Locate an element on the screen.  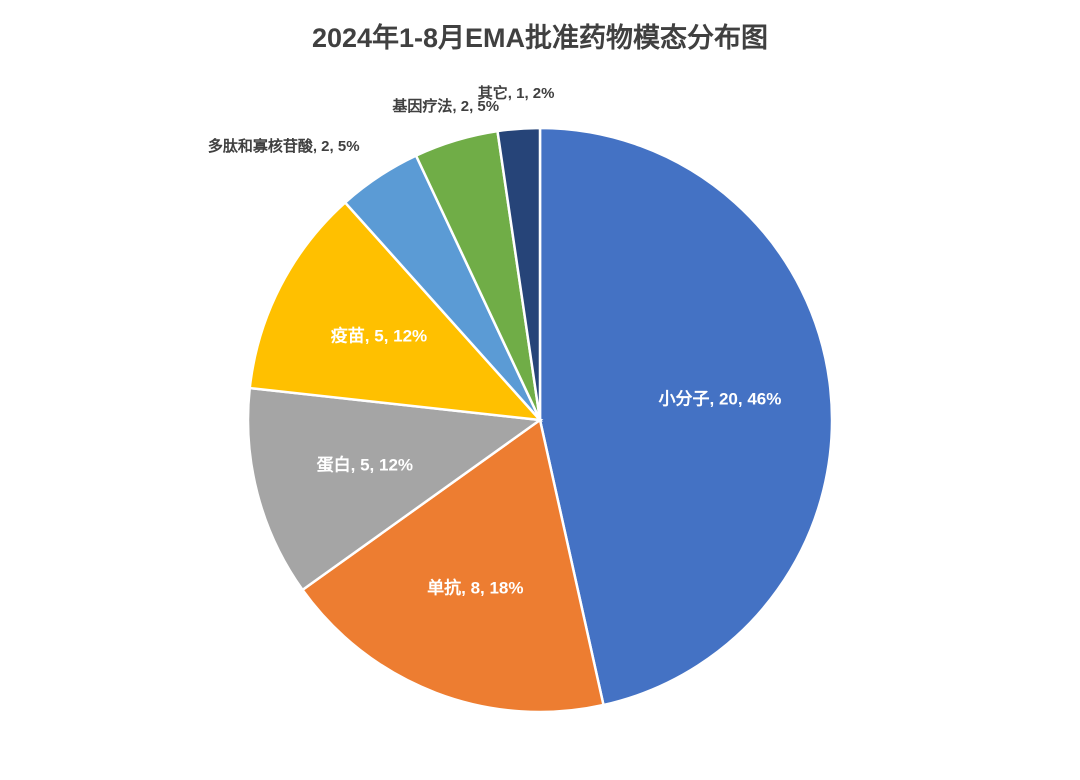
data-label: 小分子, 20, 46% is located at coordinates (720, 399).